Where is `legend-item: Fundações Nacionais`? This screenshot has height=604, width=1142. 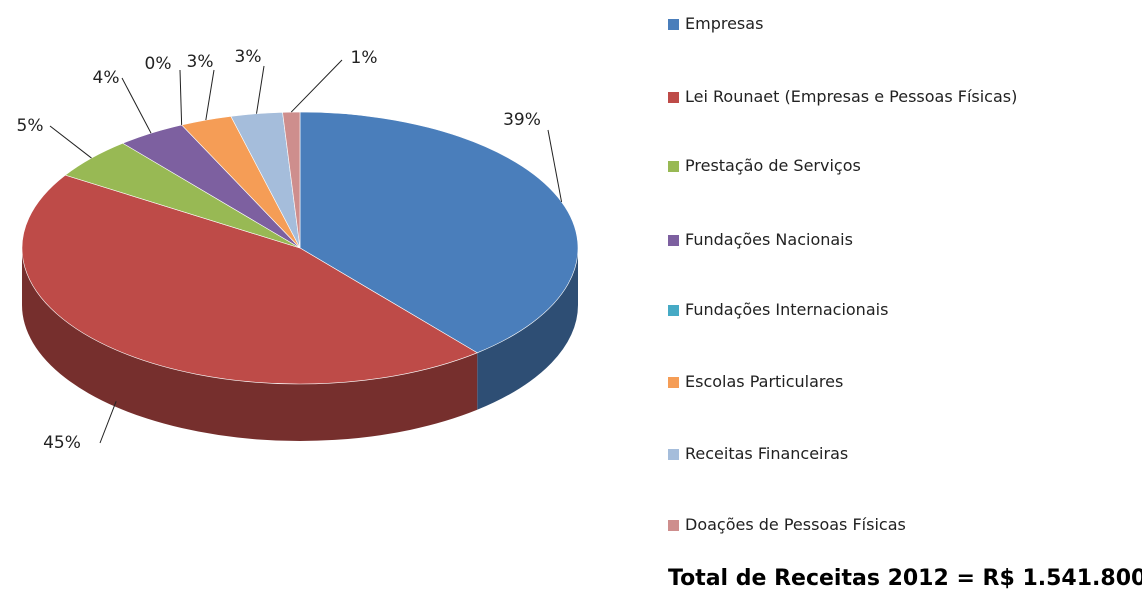
legend-item: Fundações Nacionais is located at coordinates (846, 240).